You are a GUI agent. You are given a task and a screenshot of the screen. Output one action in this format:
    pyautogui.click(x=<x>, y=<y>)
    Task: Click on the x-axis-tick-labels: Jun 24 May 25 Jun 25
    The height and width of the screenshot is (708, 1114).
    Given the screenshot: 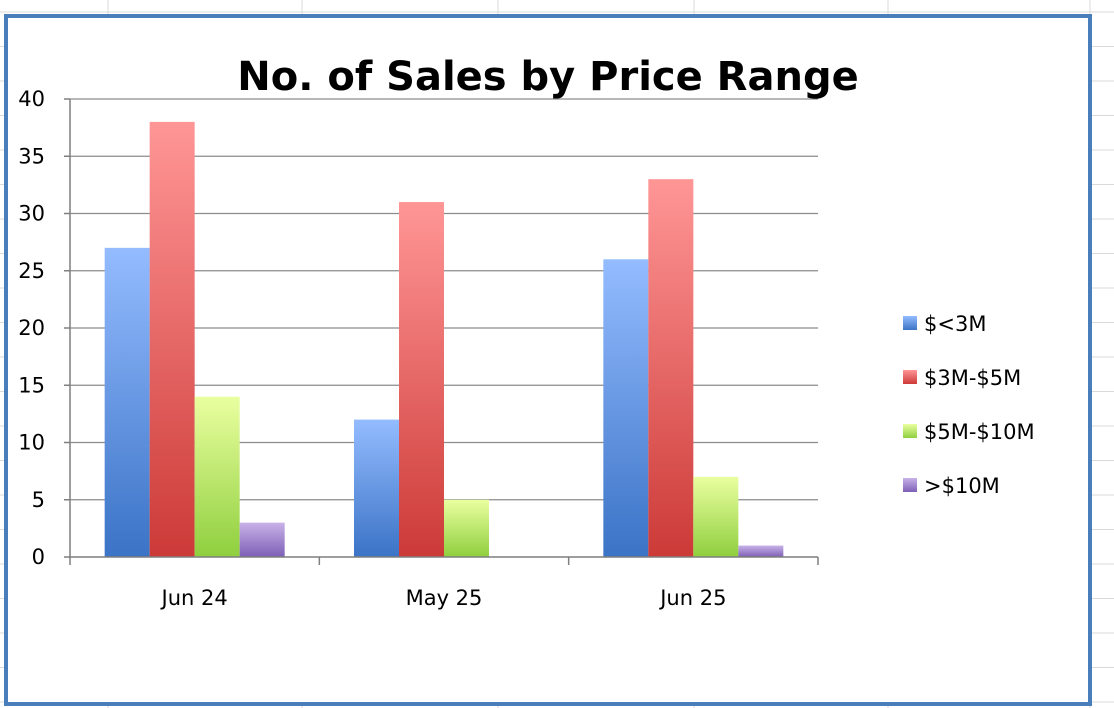 What is the action you would take?
    pyautogui.click(x=443, y=598)
    